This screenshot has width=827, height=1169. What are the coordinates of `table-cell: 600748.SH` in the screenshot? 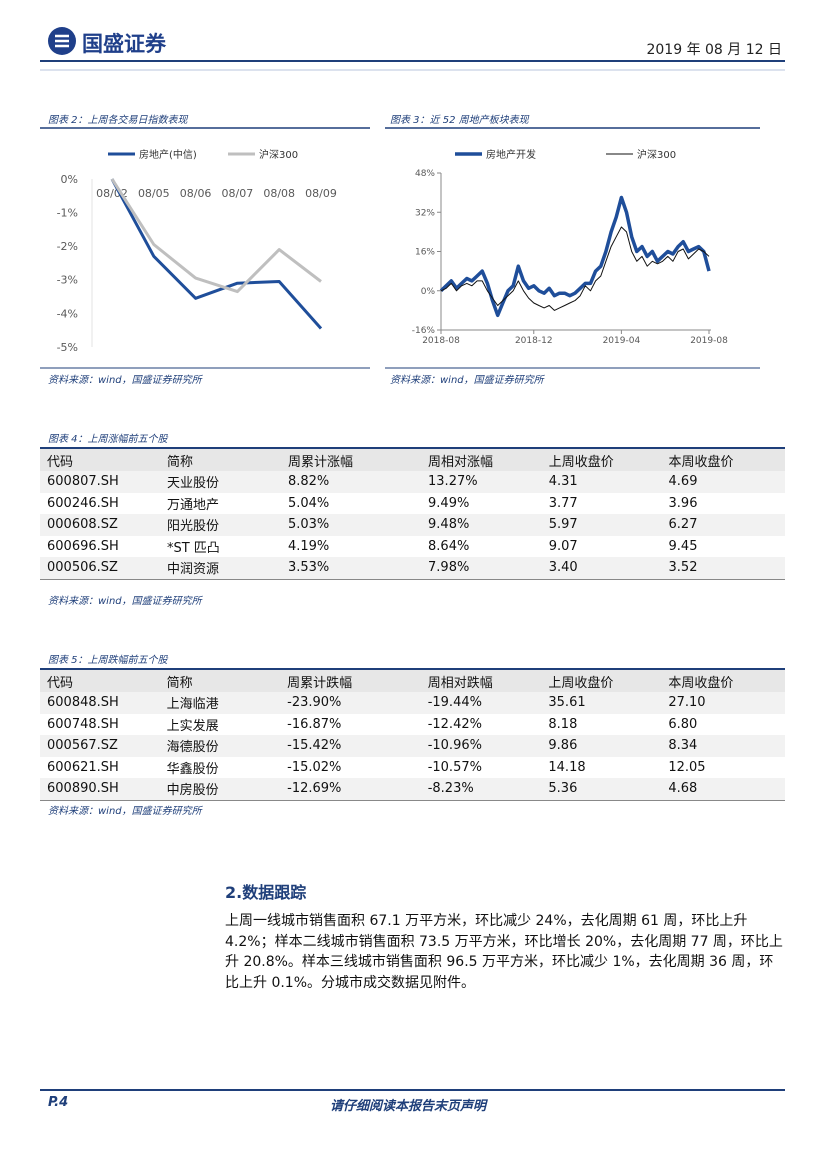 It's located at (83, 724).